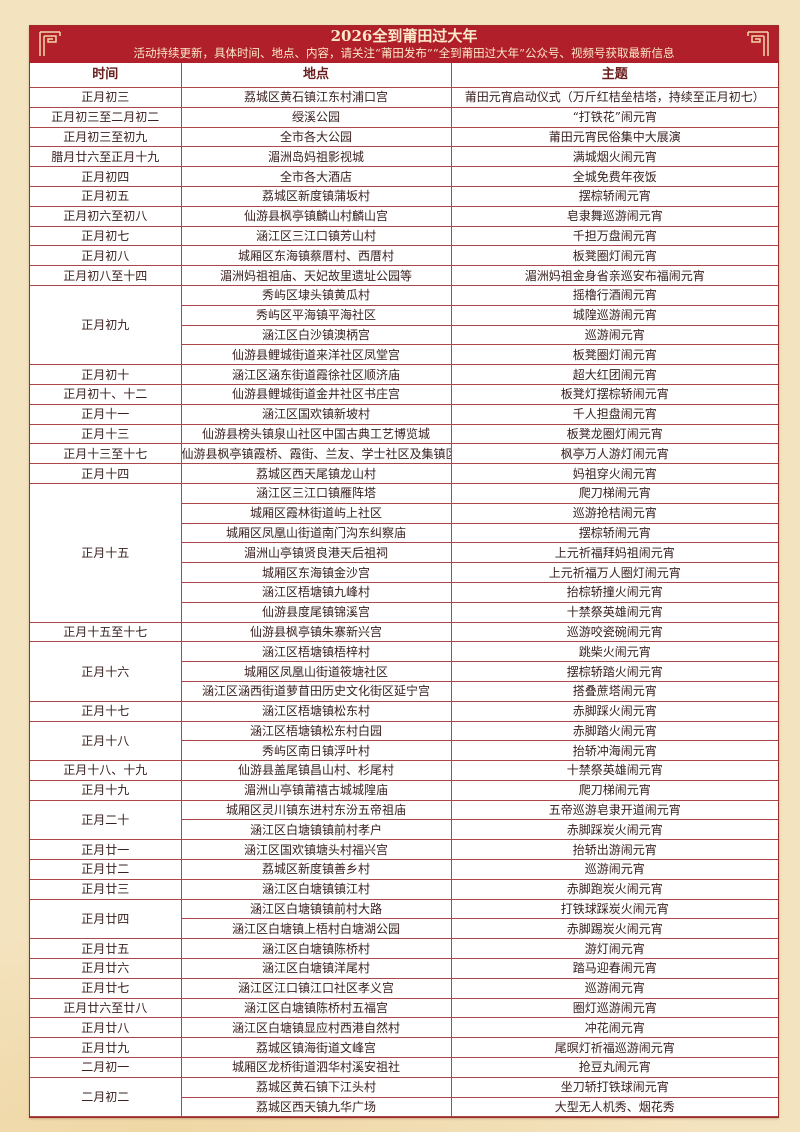  What do you see at coordinates (106, 869) in the screenshot?
I see `event-time: 正月廿二` at bounding box center [106, 869].